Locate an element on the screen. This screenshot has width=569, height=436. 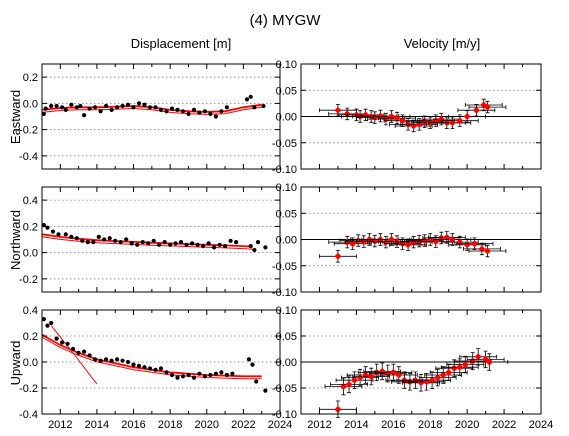
disp-east-ytick-label: -0.2 is located at coordinates (28, 131).